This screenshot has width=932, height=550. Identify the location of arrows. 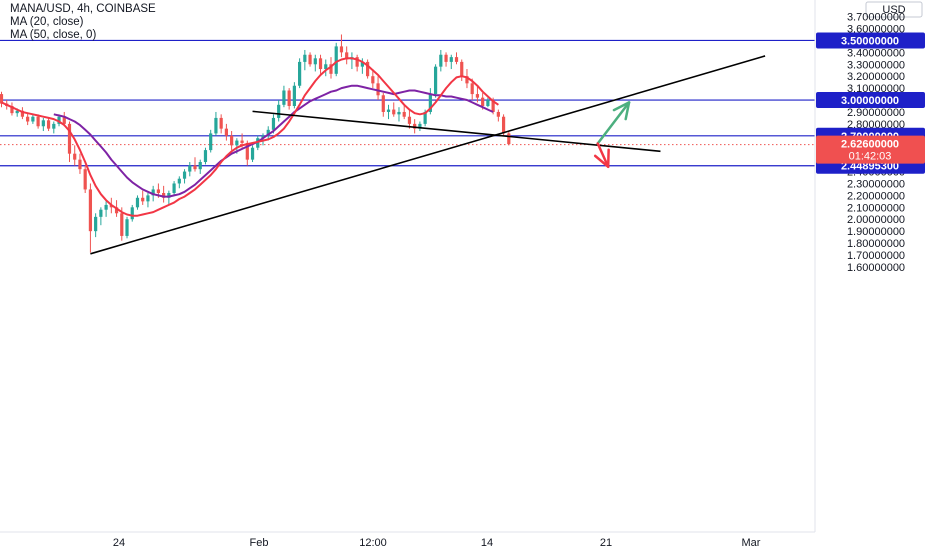
(612, 135).